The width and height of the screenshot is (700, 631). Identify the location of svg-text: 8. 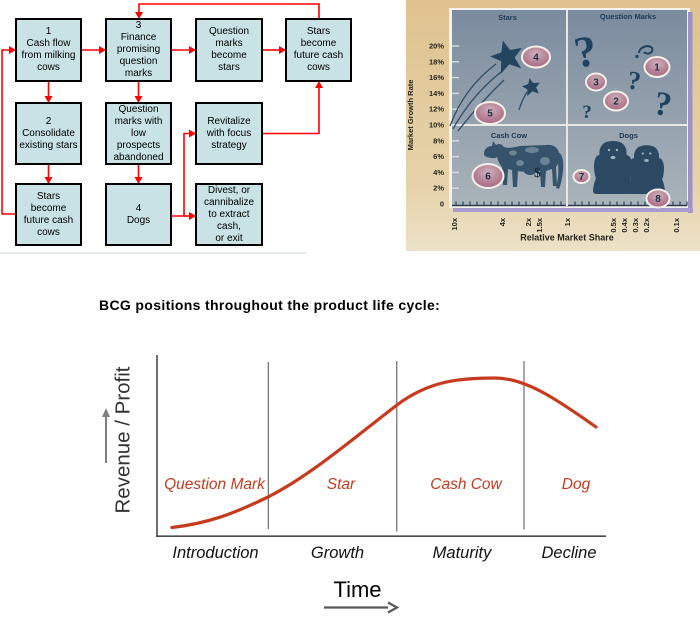
(658, 199).